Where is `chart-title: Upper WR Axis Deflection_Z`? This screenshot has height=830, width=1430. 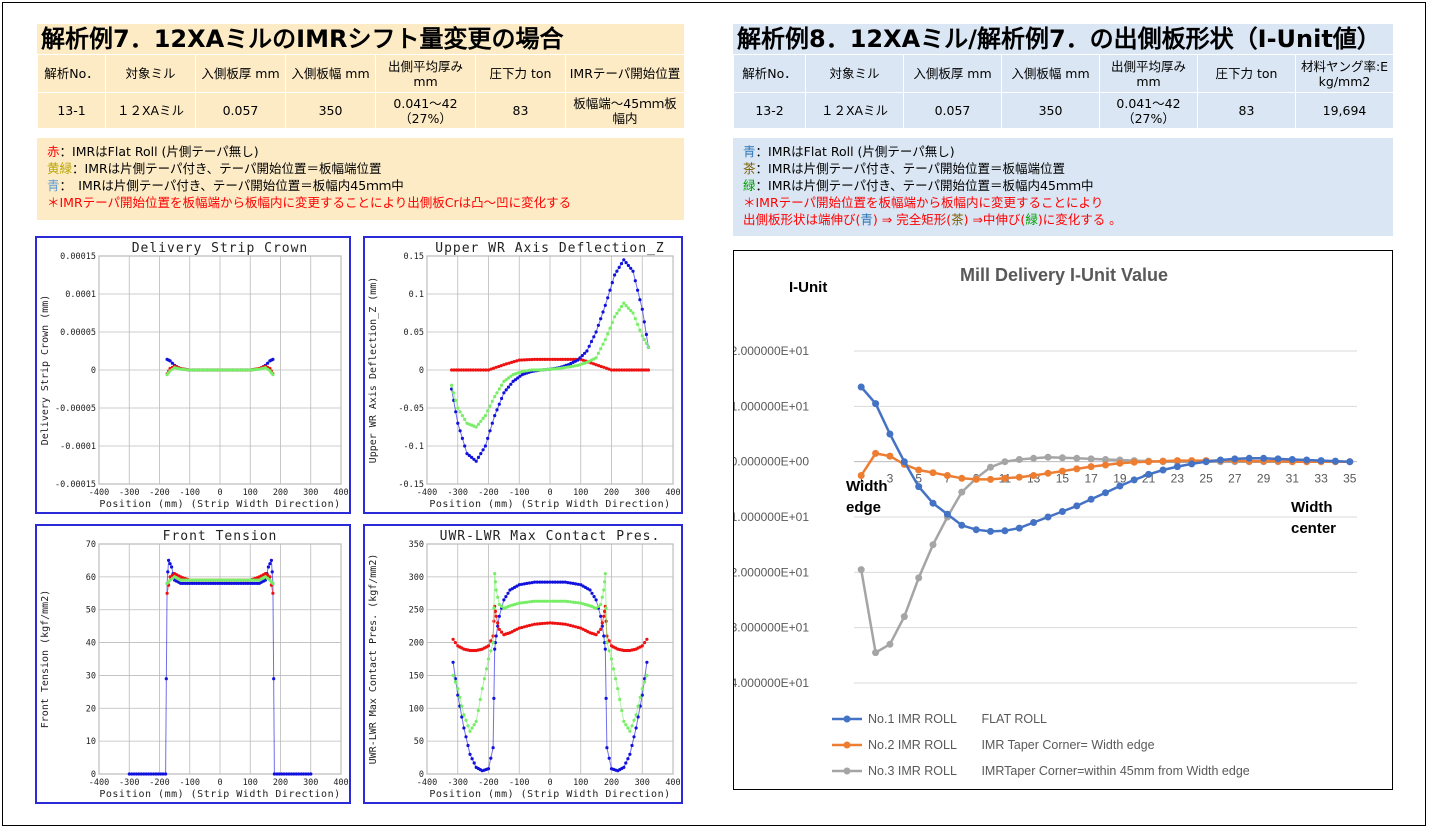
chart-title: Upper WR Axis Deflection_Z is located at coordinates (550, 248).